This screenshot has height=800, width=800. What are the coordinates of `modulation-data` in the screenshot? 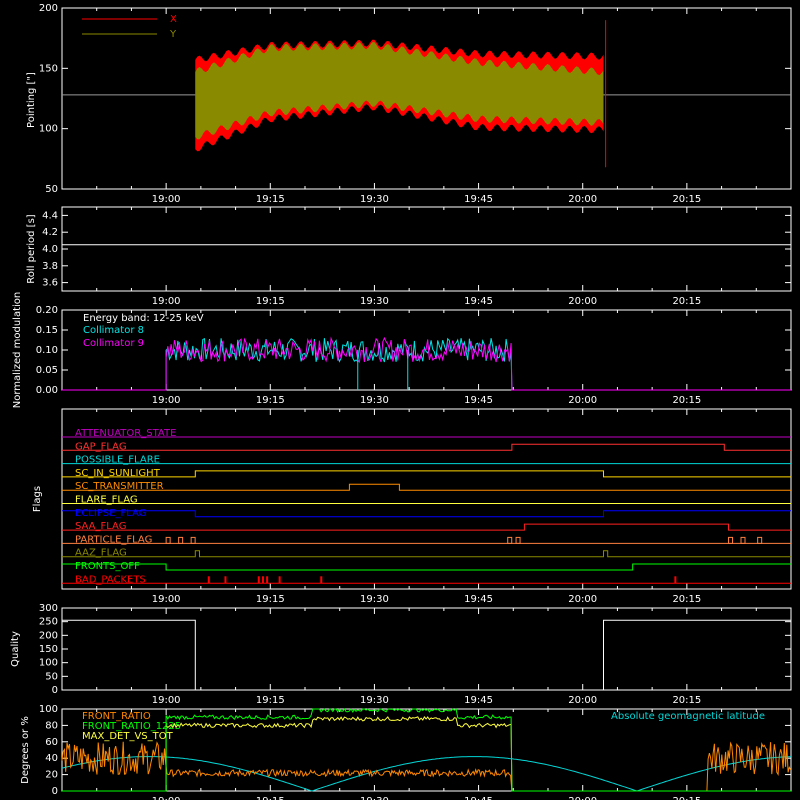 It's located at (426, 363).